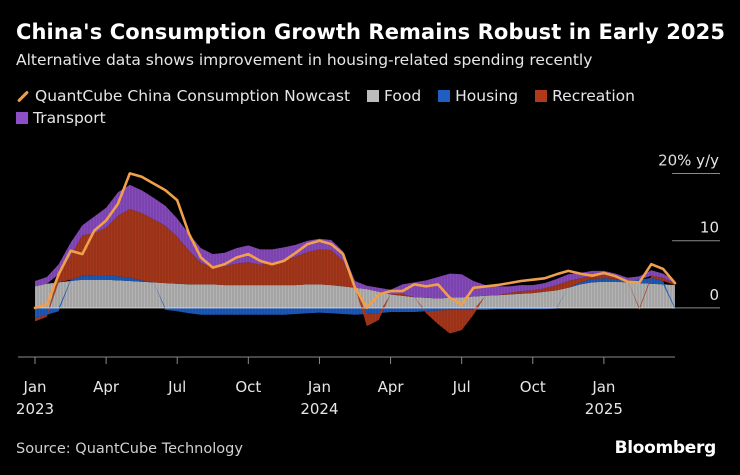 The image size is (740, 475). What do you see at coordinates (461, 387) in the screenshot?
I see `x-tick-label-6: Jul` at bounding box center [461, 387].